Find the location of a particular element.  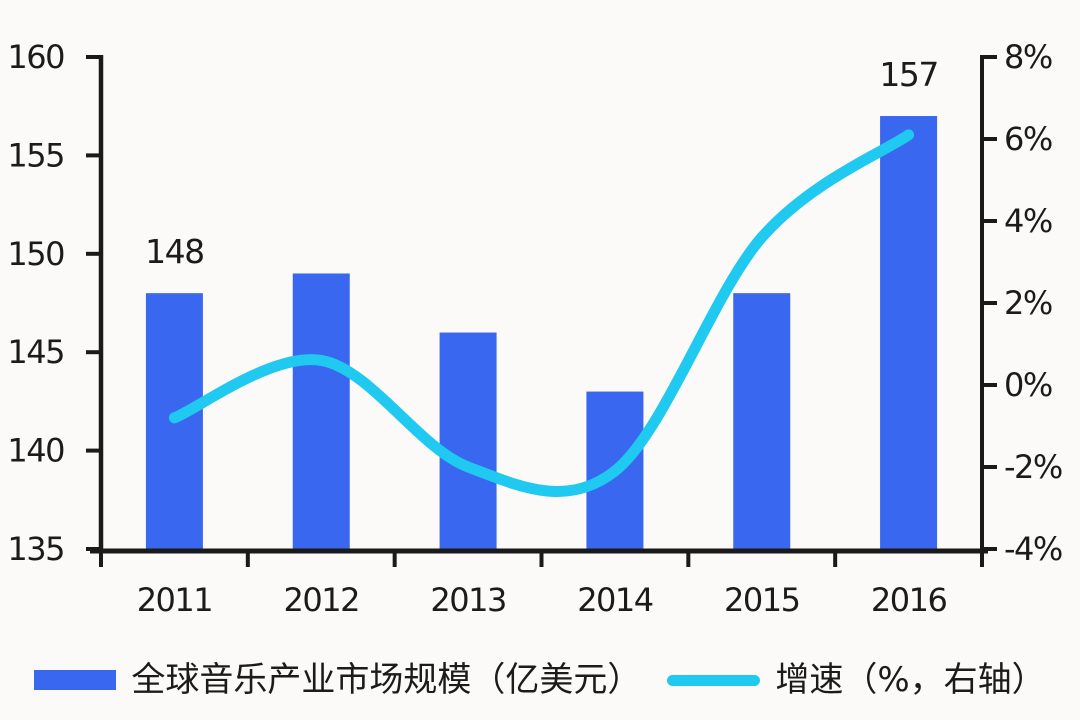

left-axis-tick-label: 150 is located at coordinates (35, 254).